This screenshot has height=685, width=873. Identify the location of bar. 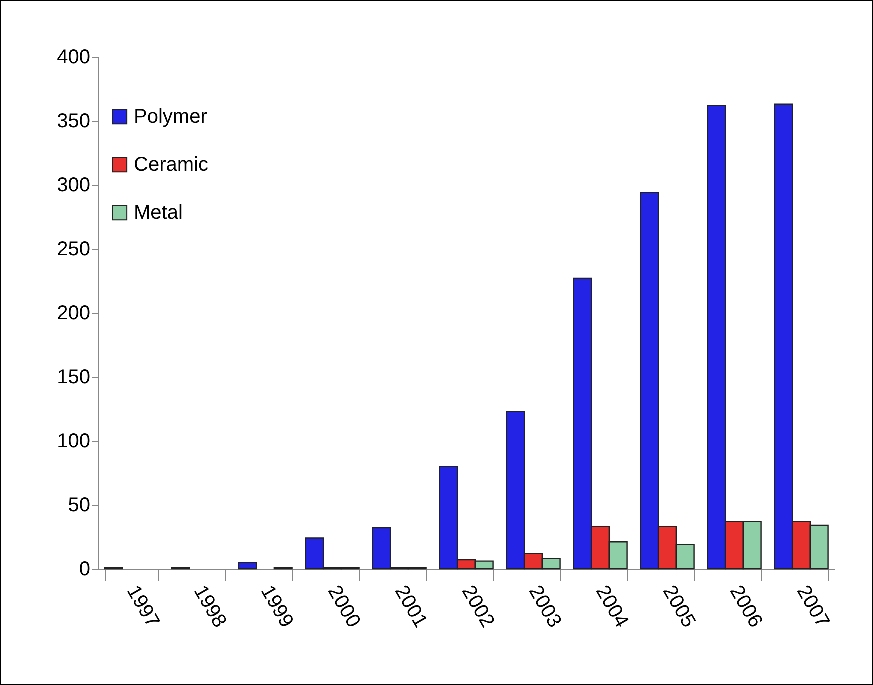
(248, 566).